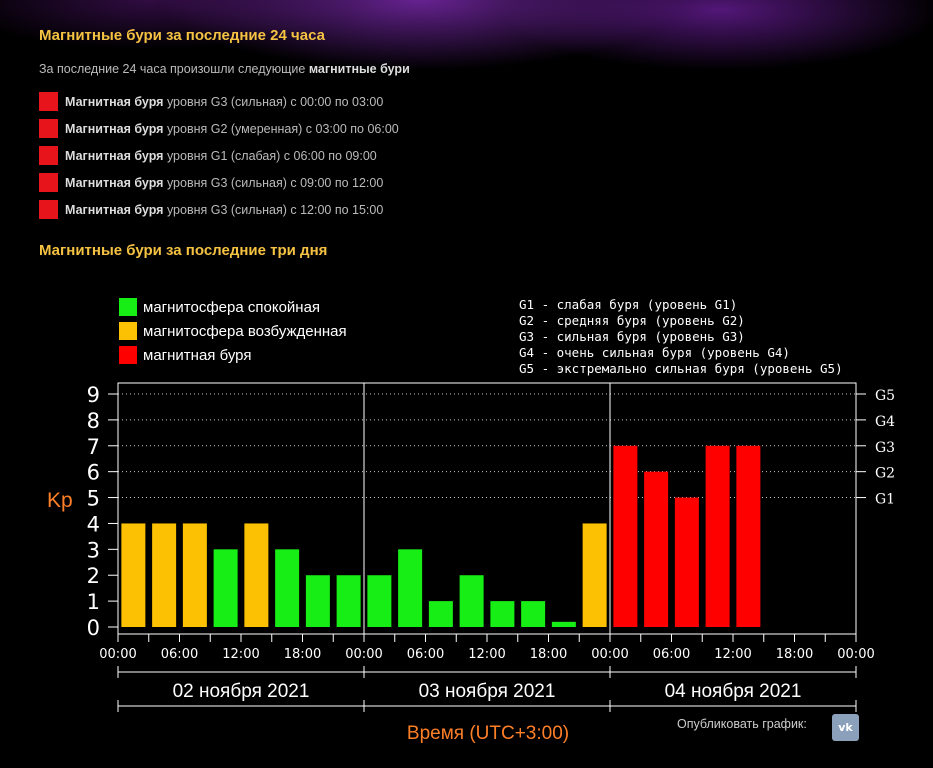 The width and height of the screenshot is (933, 768). What do you see at coordinates (197, 355) in the screenshot?
I see `legend-label: магнитная буря` at bounding box center [197, 355].